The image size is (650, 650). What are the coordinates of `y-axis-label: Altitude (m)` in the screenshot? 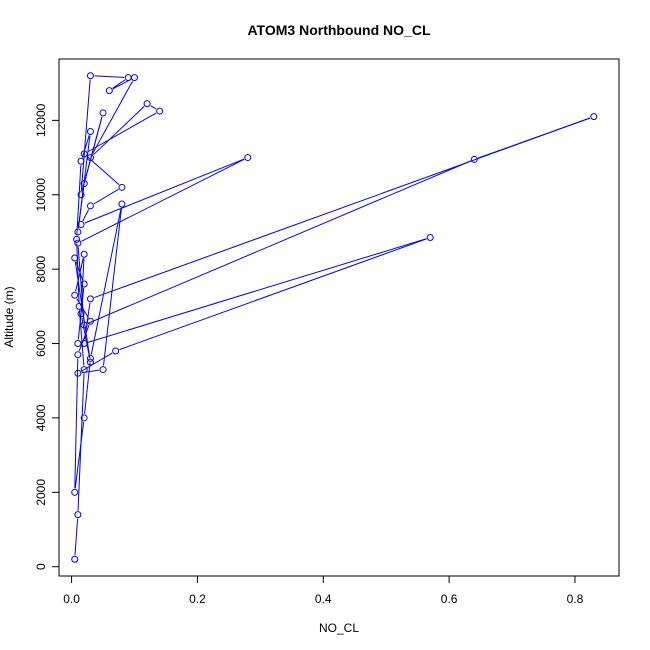 It's located at (9, 316).